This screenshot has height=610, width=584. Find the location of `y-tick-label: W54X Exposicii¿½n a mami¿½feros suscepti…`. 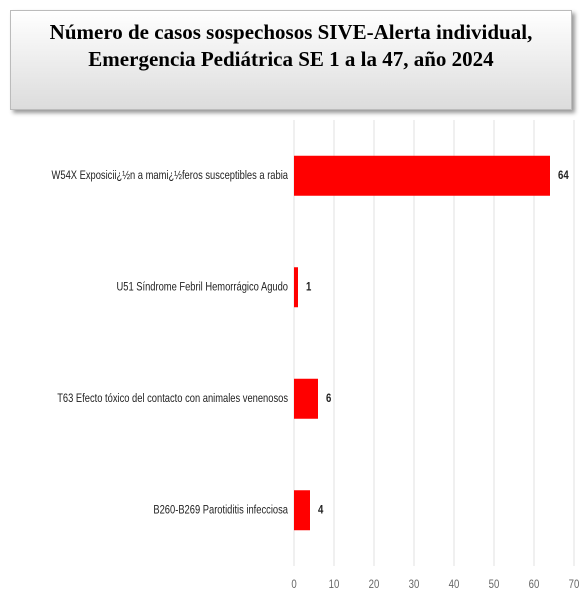

y-tick-label: W54X Exposicii¿½n a mami¿½feros suscepti… is located at coordinates (170, 175).